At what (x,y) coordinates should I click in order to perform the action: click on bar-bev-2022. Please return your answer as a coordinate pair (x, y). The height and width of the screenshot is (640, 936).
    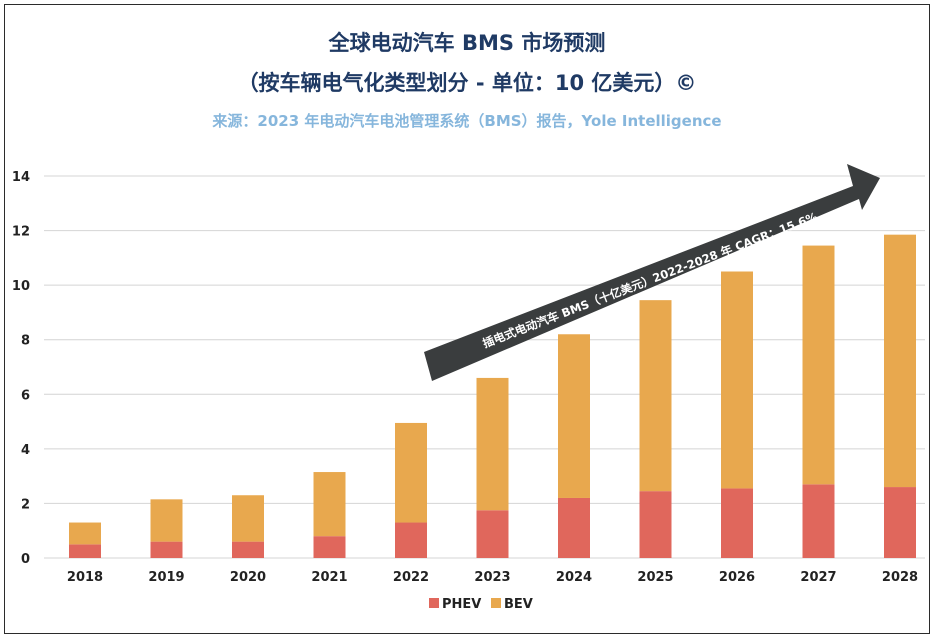
    Looking at the image, I should click on (411, 472).